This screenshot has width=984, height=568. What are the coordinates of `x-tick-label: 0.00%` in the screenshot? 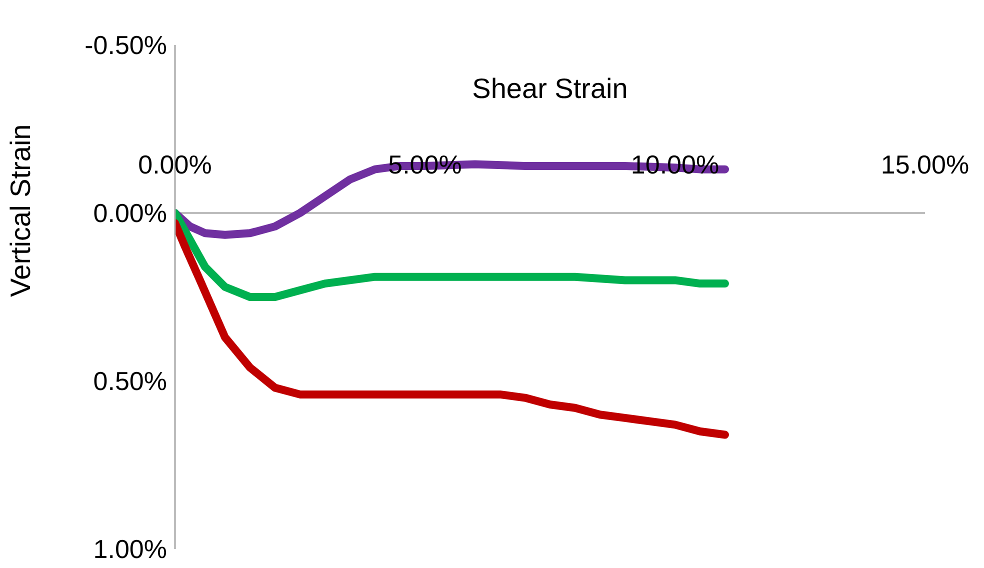 It's located at (175, 164).